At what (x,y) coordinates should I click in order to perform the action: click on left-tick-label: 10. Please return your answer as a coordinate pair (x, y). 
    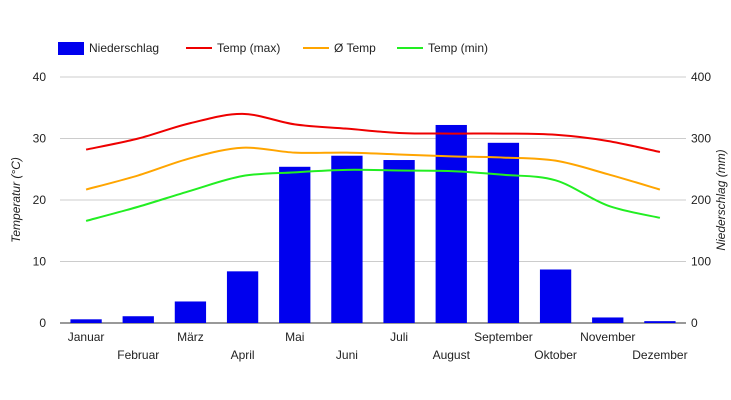
    Looking at the image, I should click on (40, 262).